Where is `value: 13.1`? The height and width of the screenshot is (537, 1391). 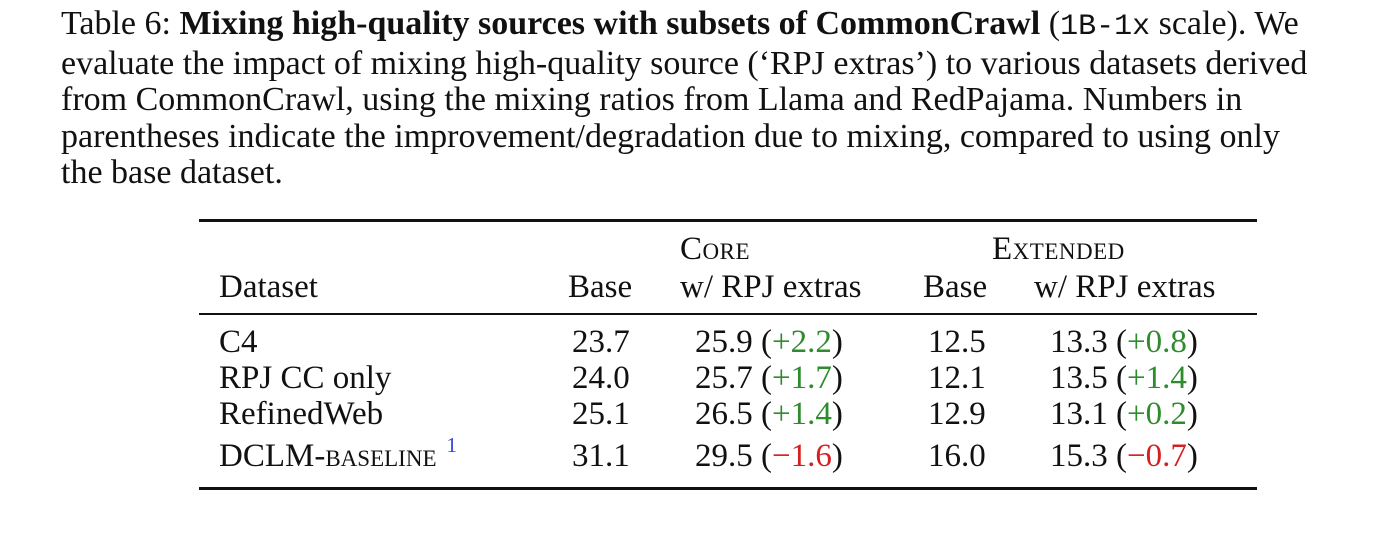
value: 13.1 is located at coordinates (1079, 414).